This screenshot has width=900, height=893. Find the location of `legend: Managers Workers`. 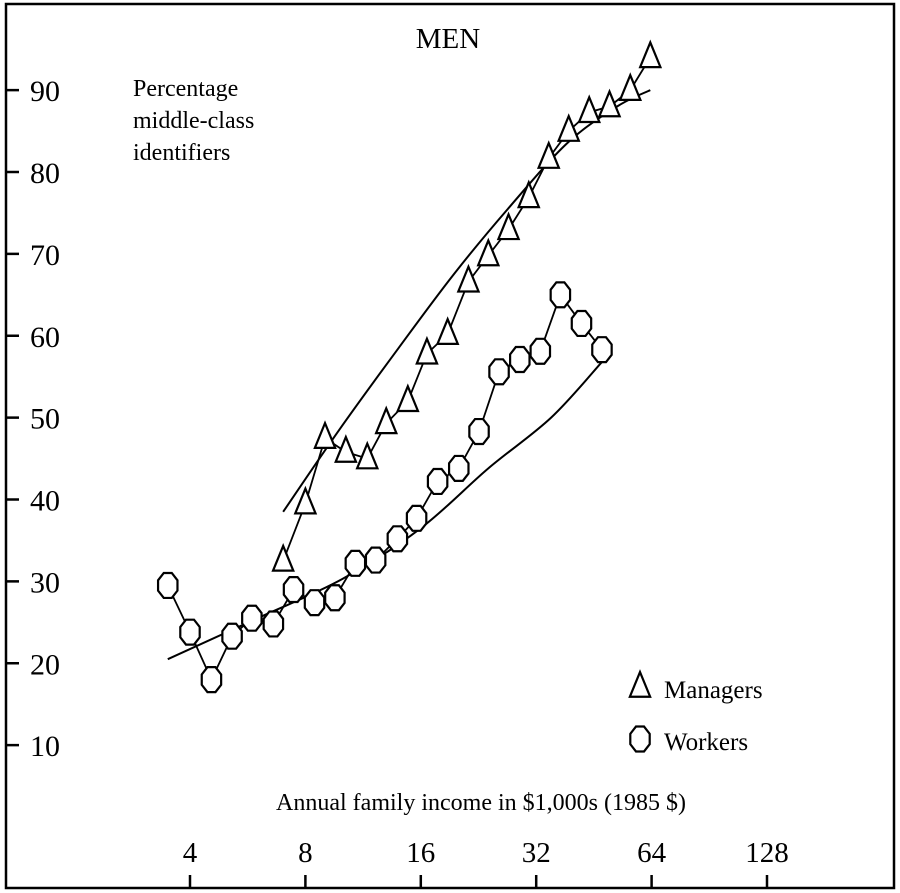

legend: Managers Workers is located at coordinates (695, 712).